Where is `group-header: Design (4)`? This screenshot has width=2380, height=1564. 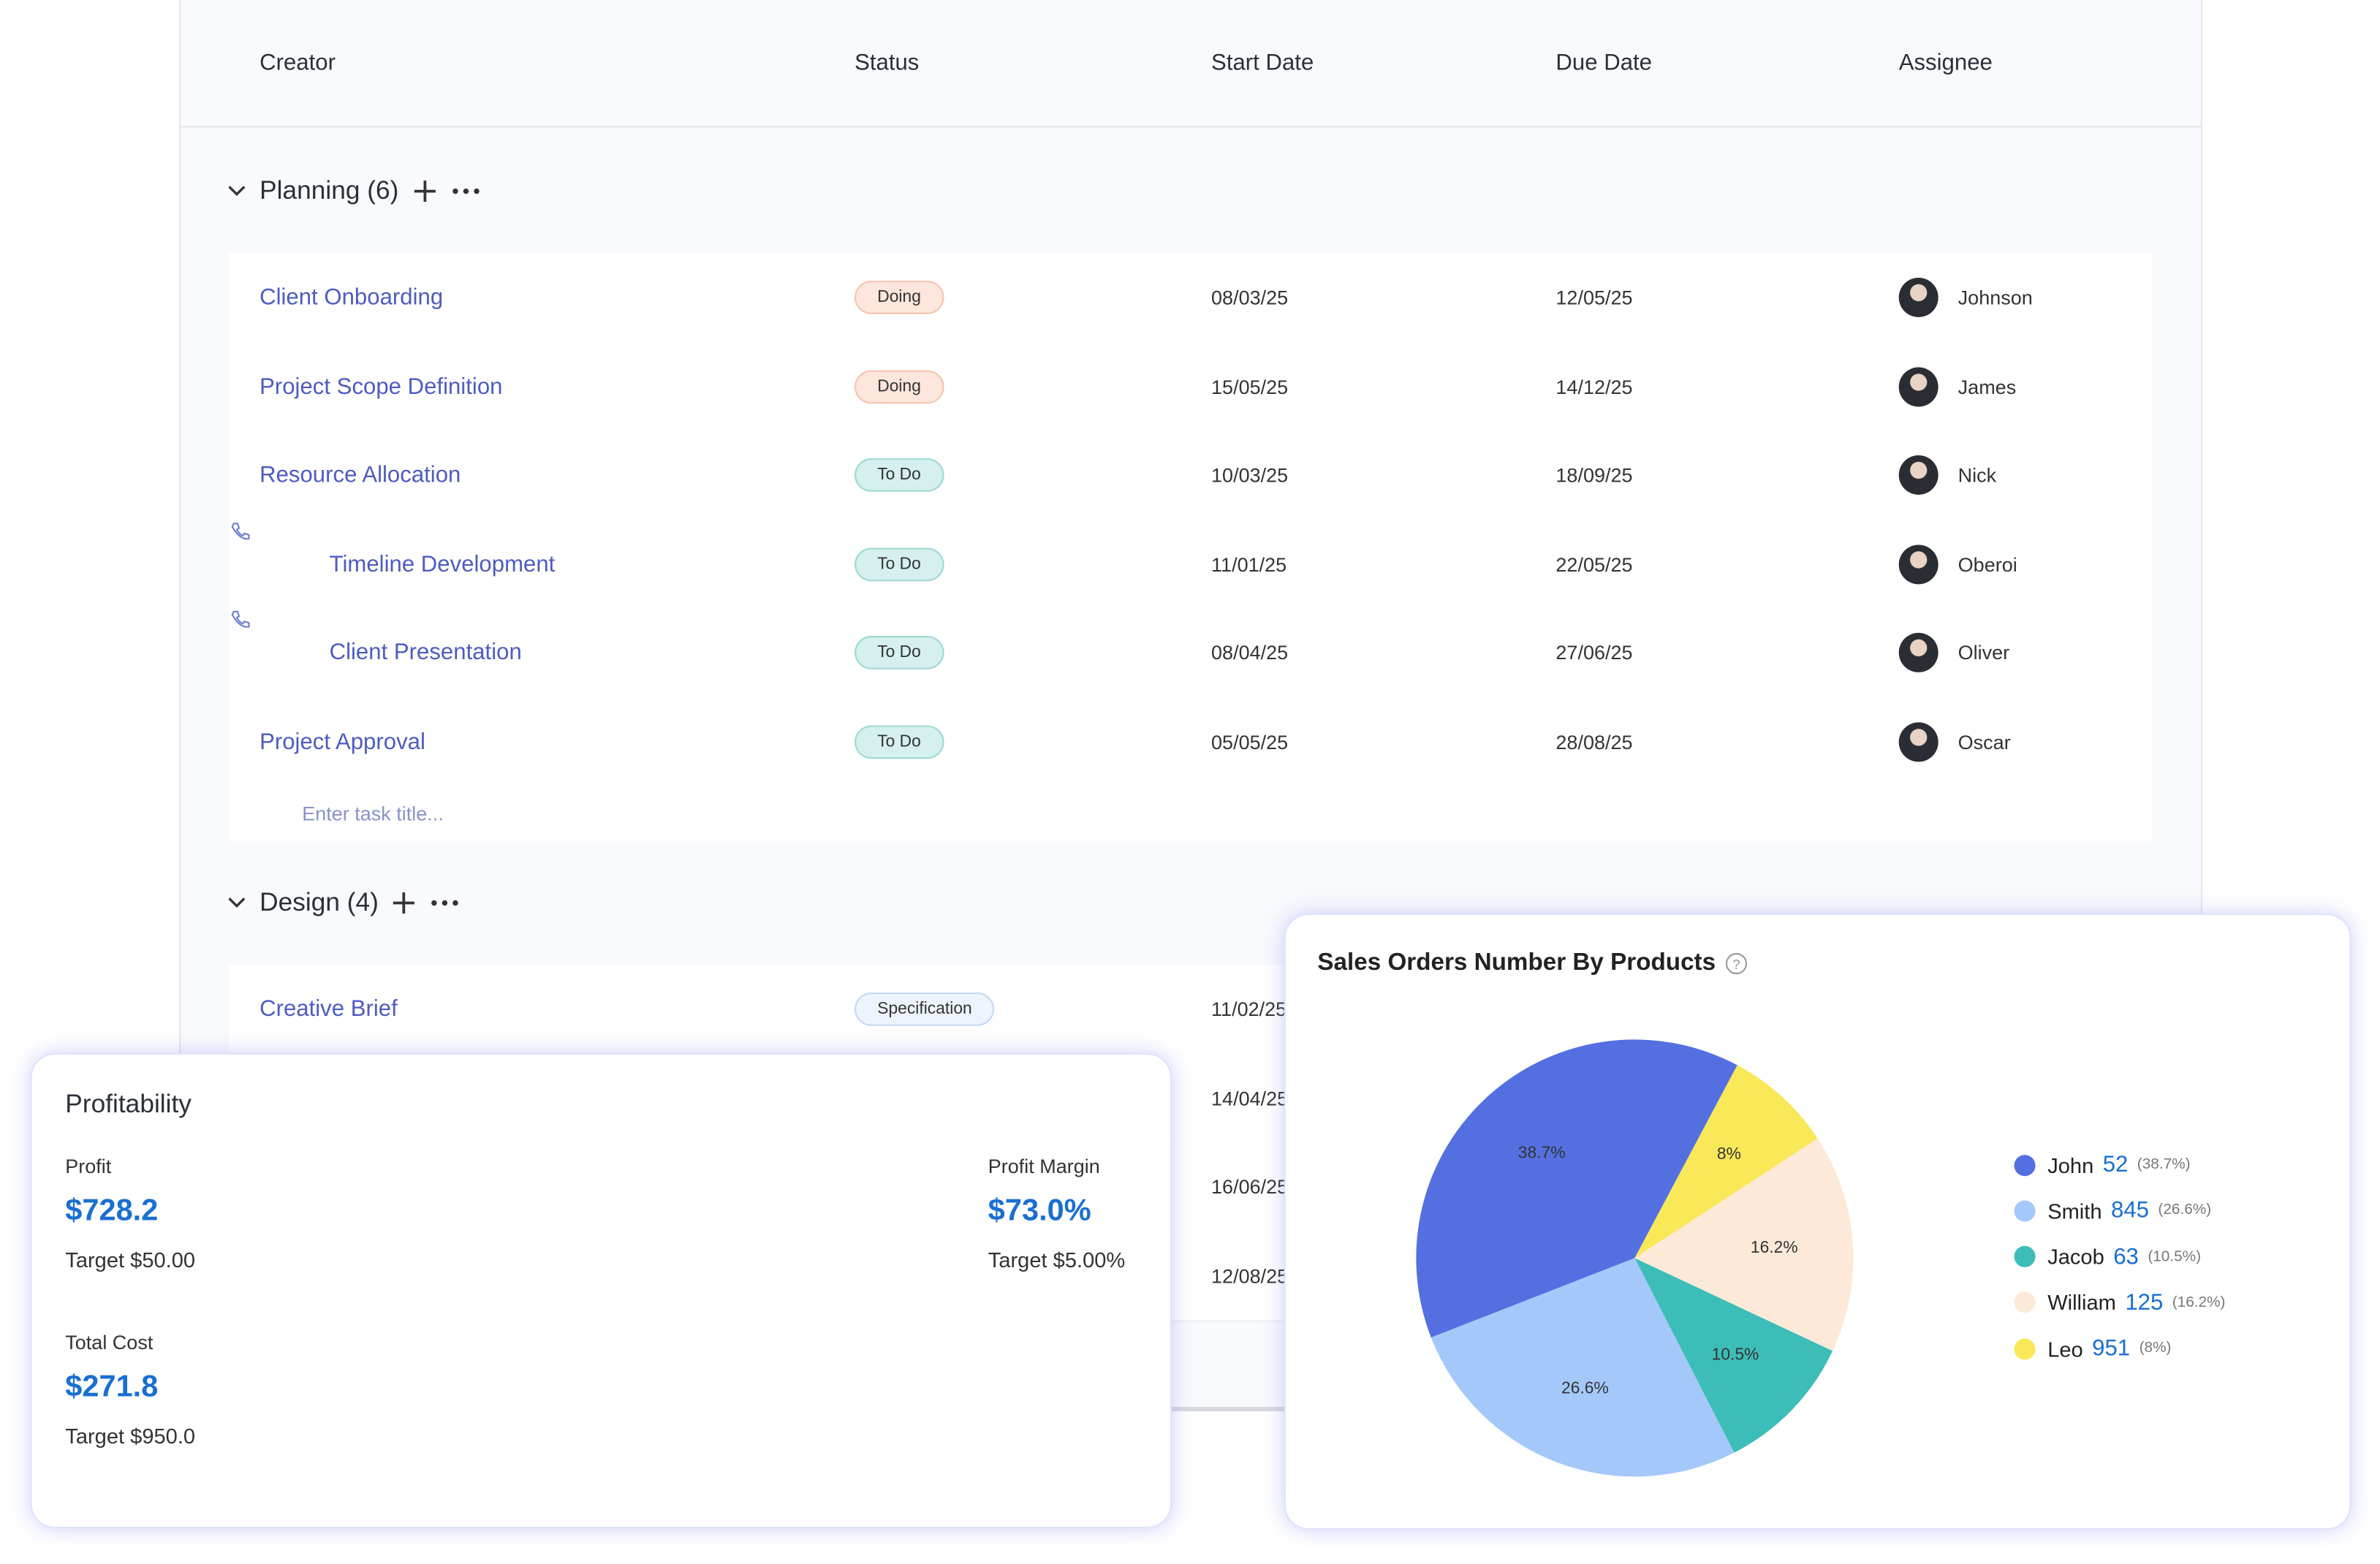 group-header: Design (4) is located at coordinates (343, 903).